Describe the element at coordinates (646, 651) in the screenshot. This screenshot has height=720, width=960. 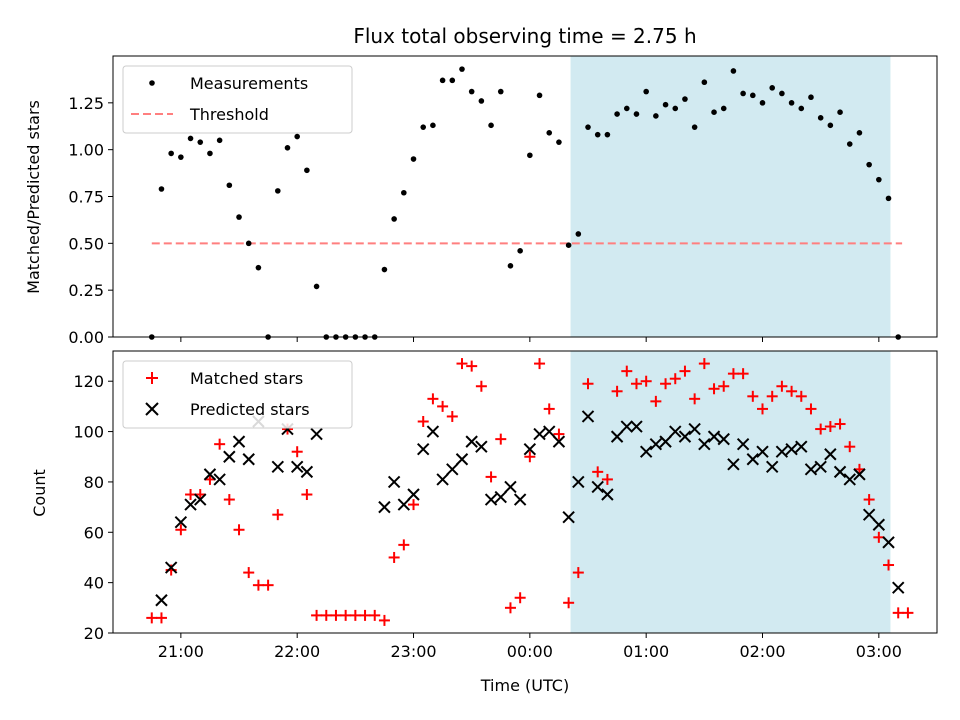
I see `x-tick-label: 01:00` at that location.